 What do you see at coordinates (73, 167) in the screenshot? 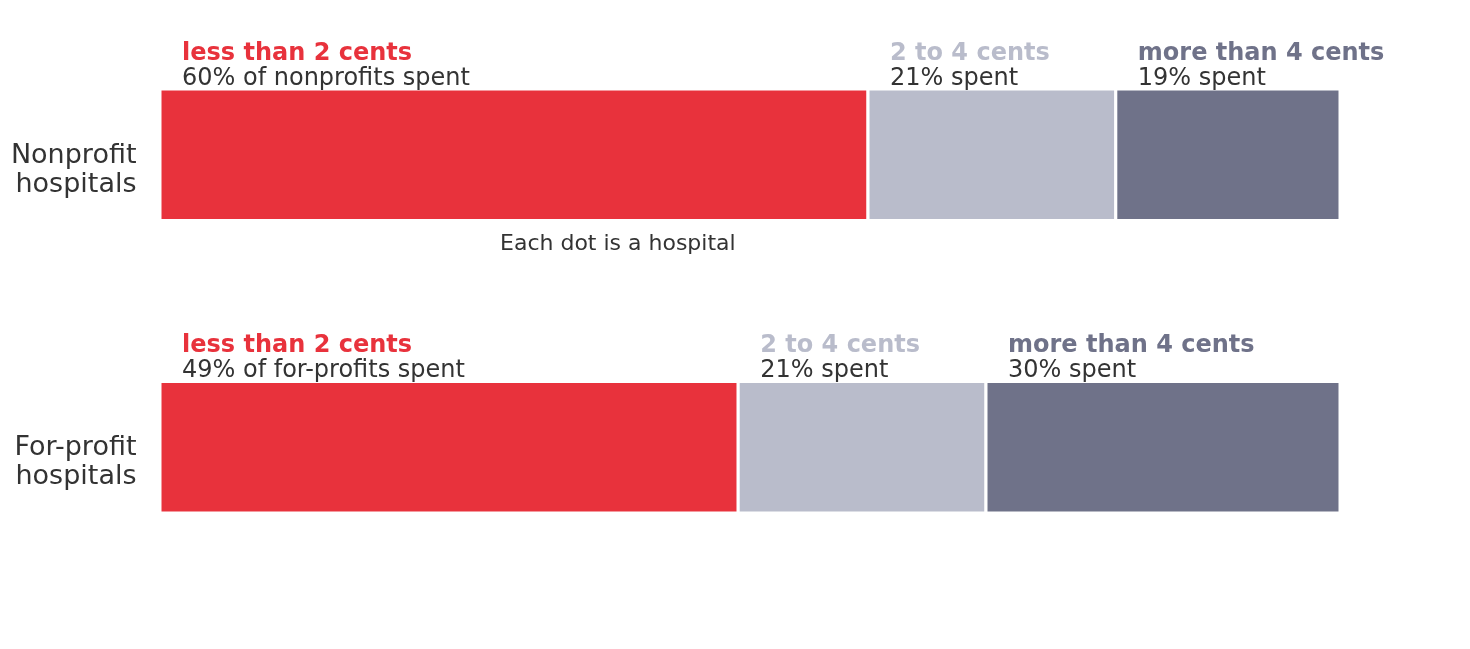
I see `y-tick-label: Nonprofit hospitals` at bounding box center [73, 167].